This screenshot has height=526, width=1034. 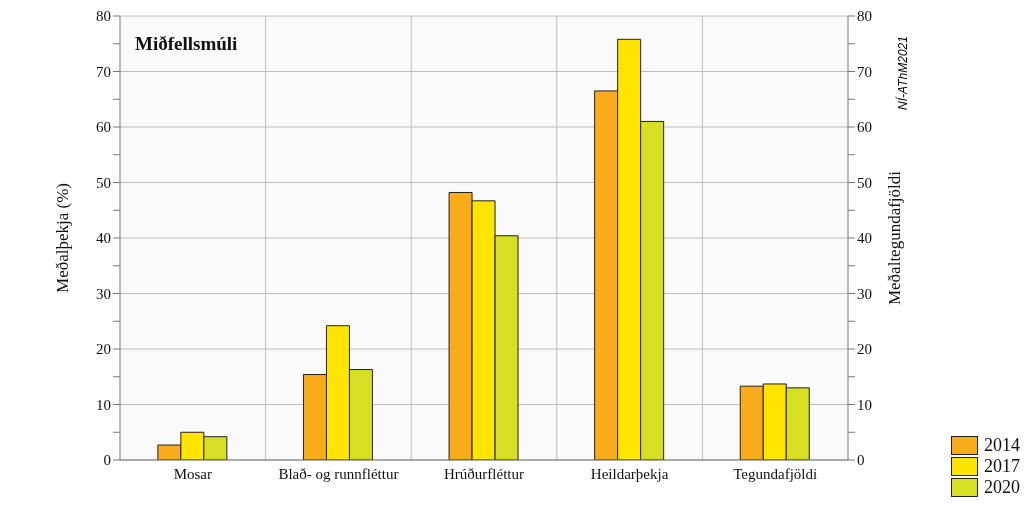 What do you see at coordinates (186, 44) in the screenshot?
I see `text: Miðfellsmúli` at bounding box center [186, 44].